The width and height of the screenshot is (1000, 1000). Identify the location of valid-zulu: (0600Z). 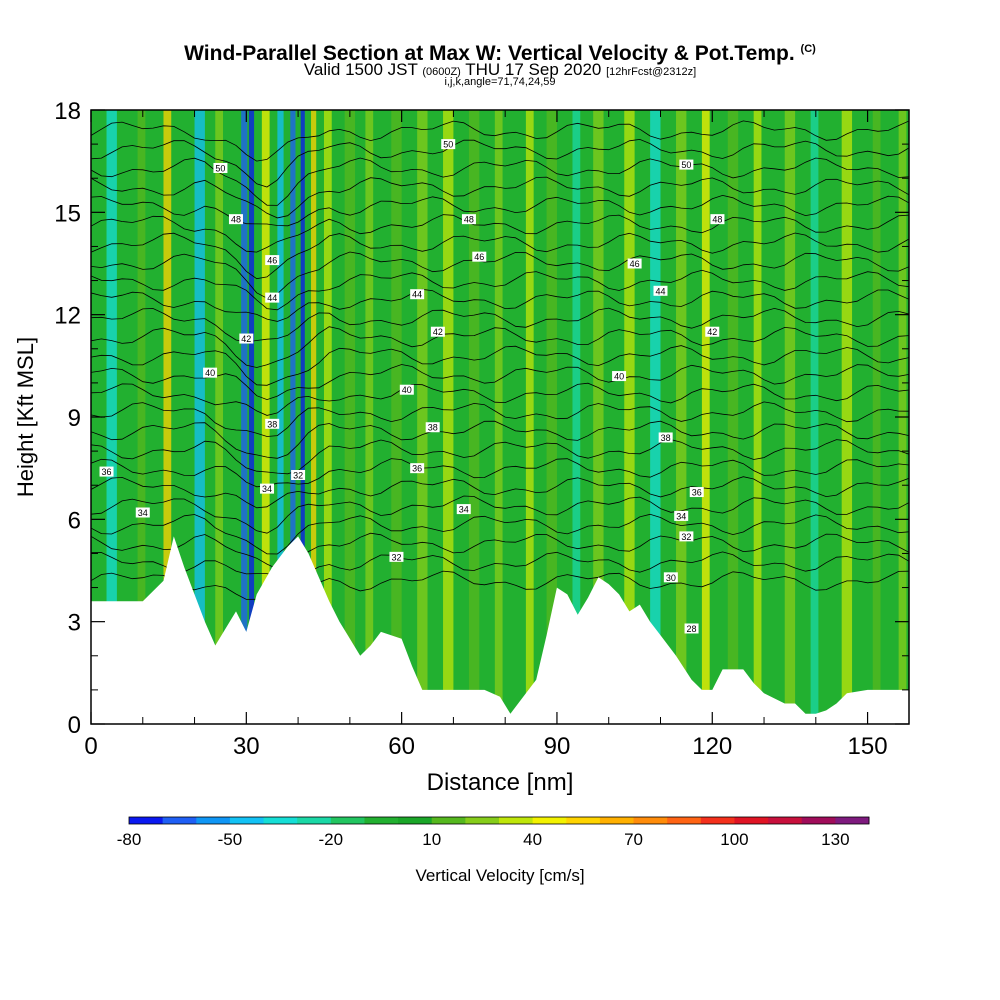
(441, 72).